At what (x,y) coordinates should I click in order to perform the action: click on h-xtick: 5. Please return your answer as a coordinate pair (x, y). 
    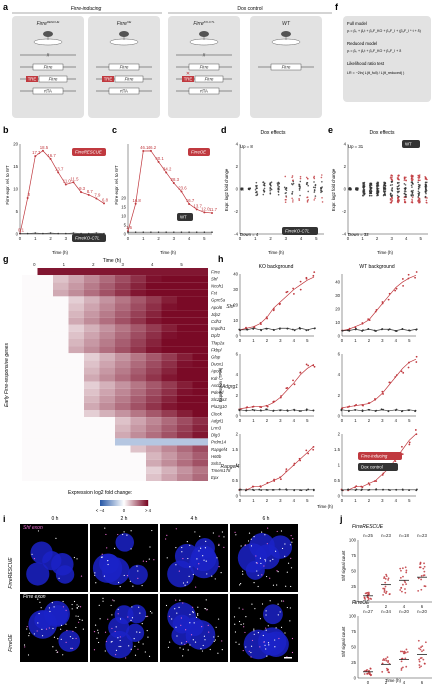
    Looking at the image, I should click on (307, 500).